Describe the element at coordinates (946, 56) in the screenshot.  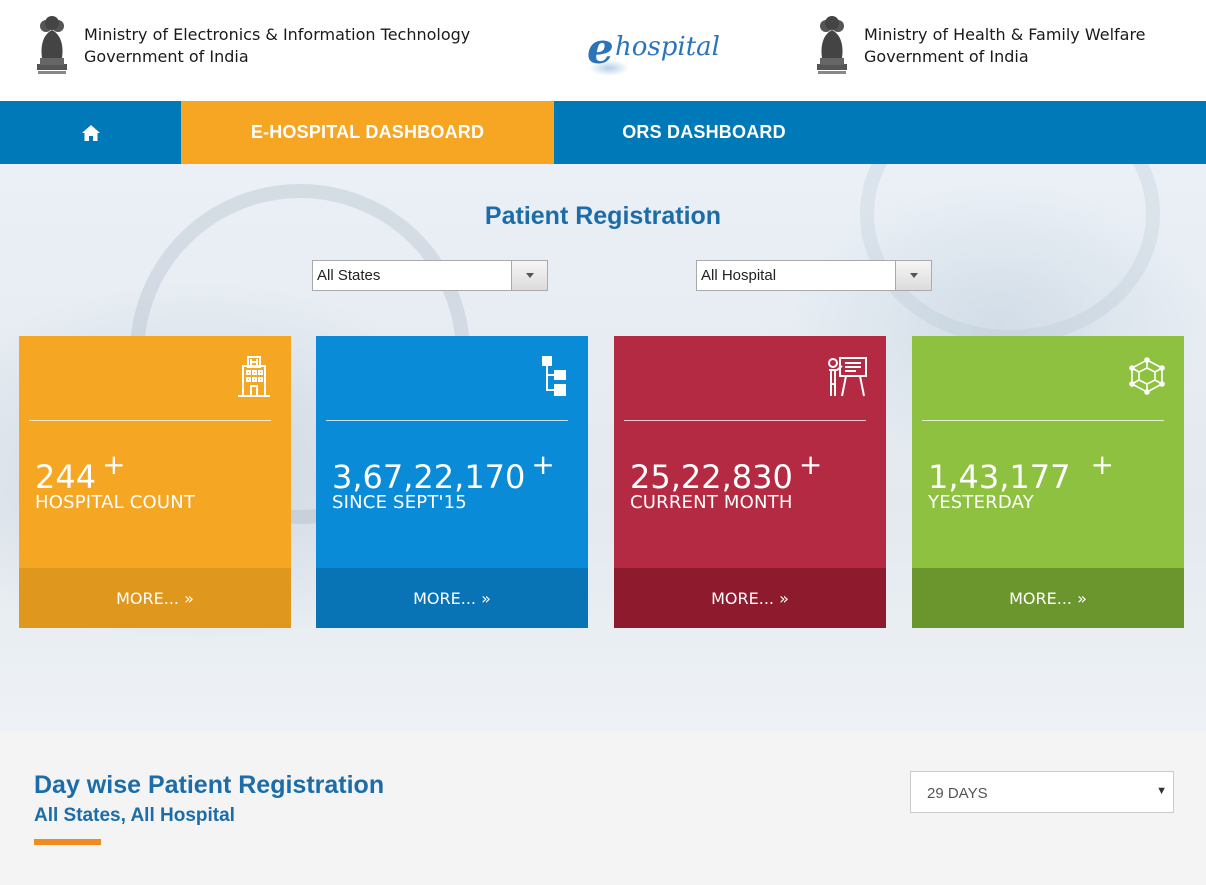
I see `mohfw-line2: Government of India` at that location.